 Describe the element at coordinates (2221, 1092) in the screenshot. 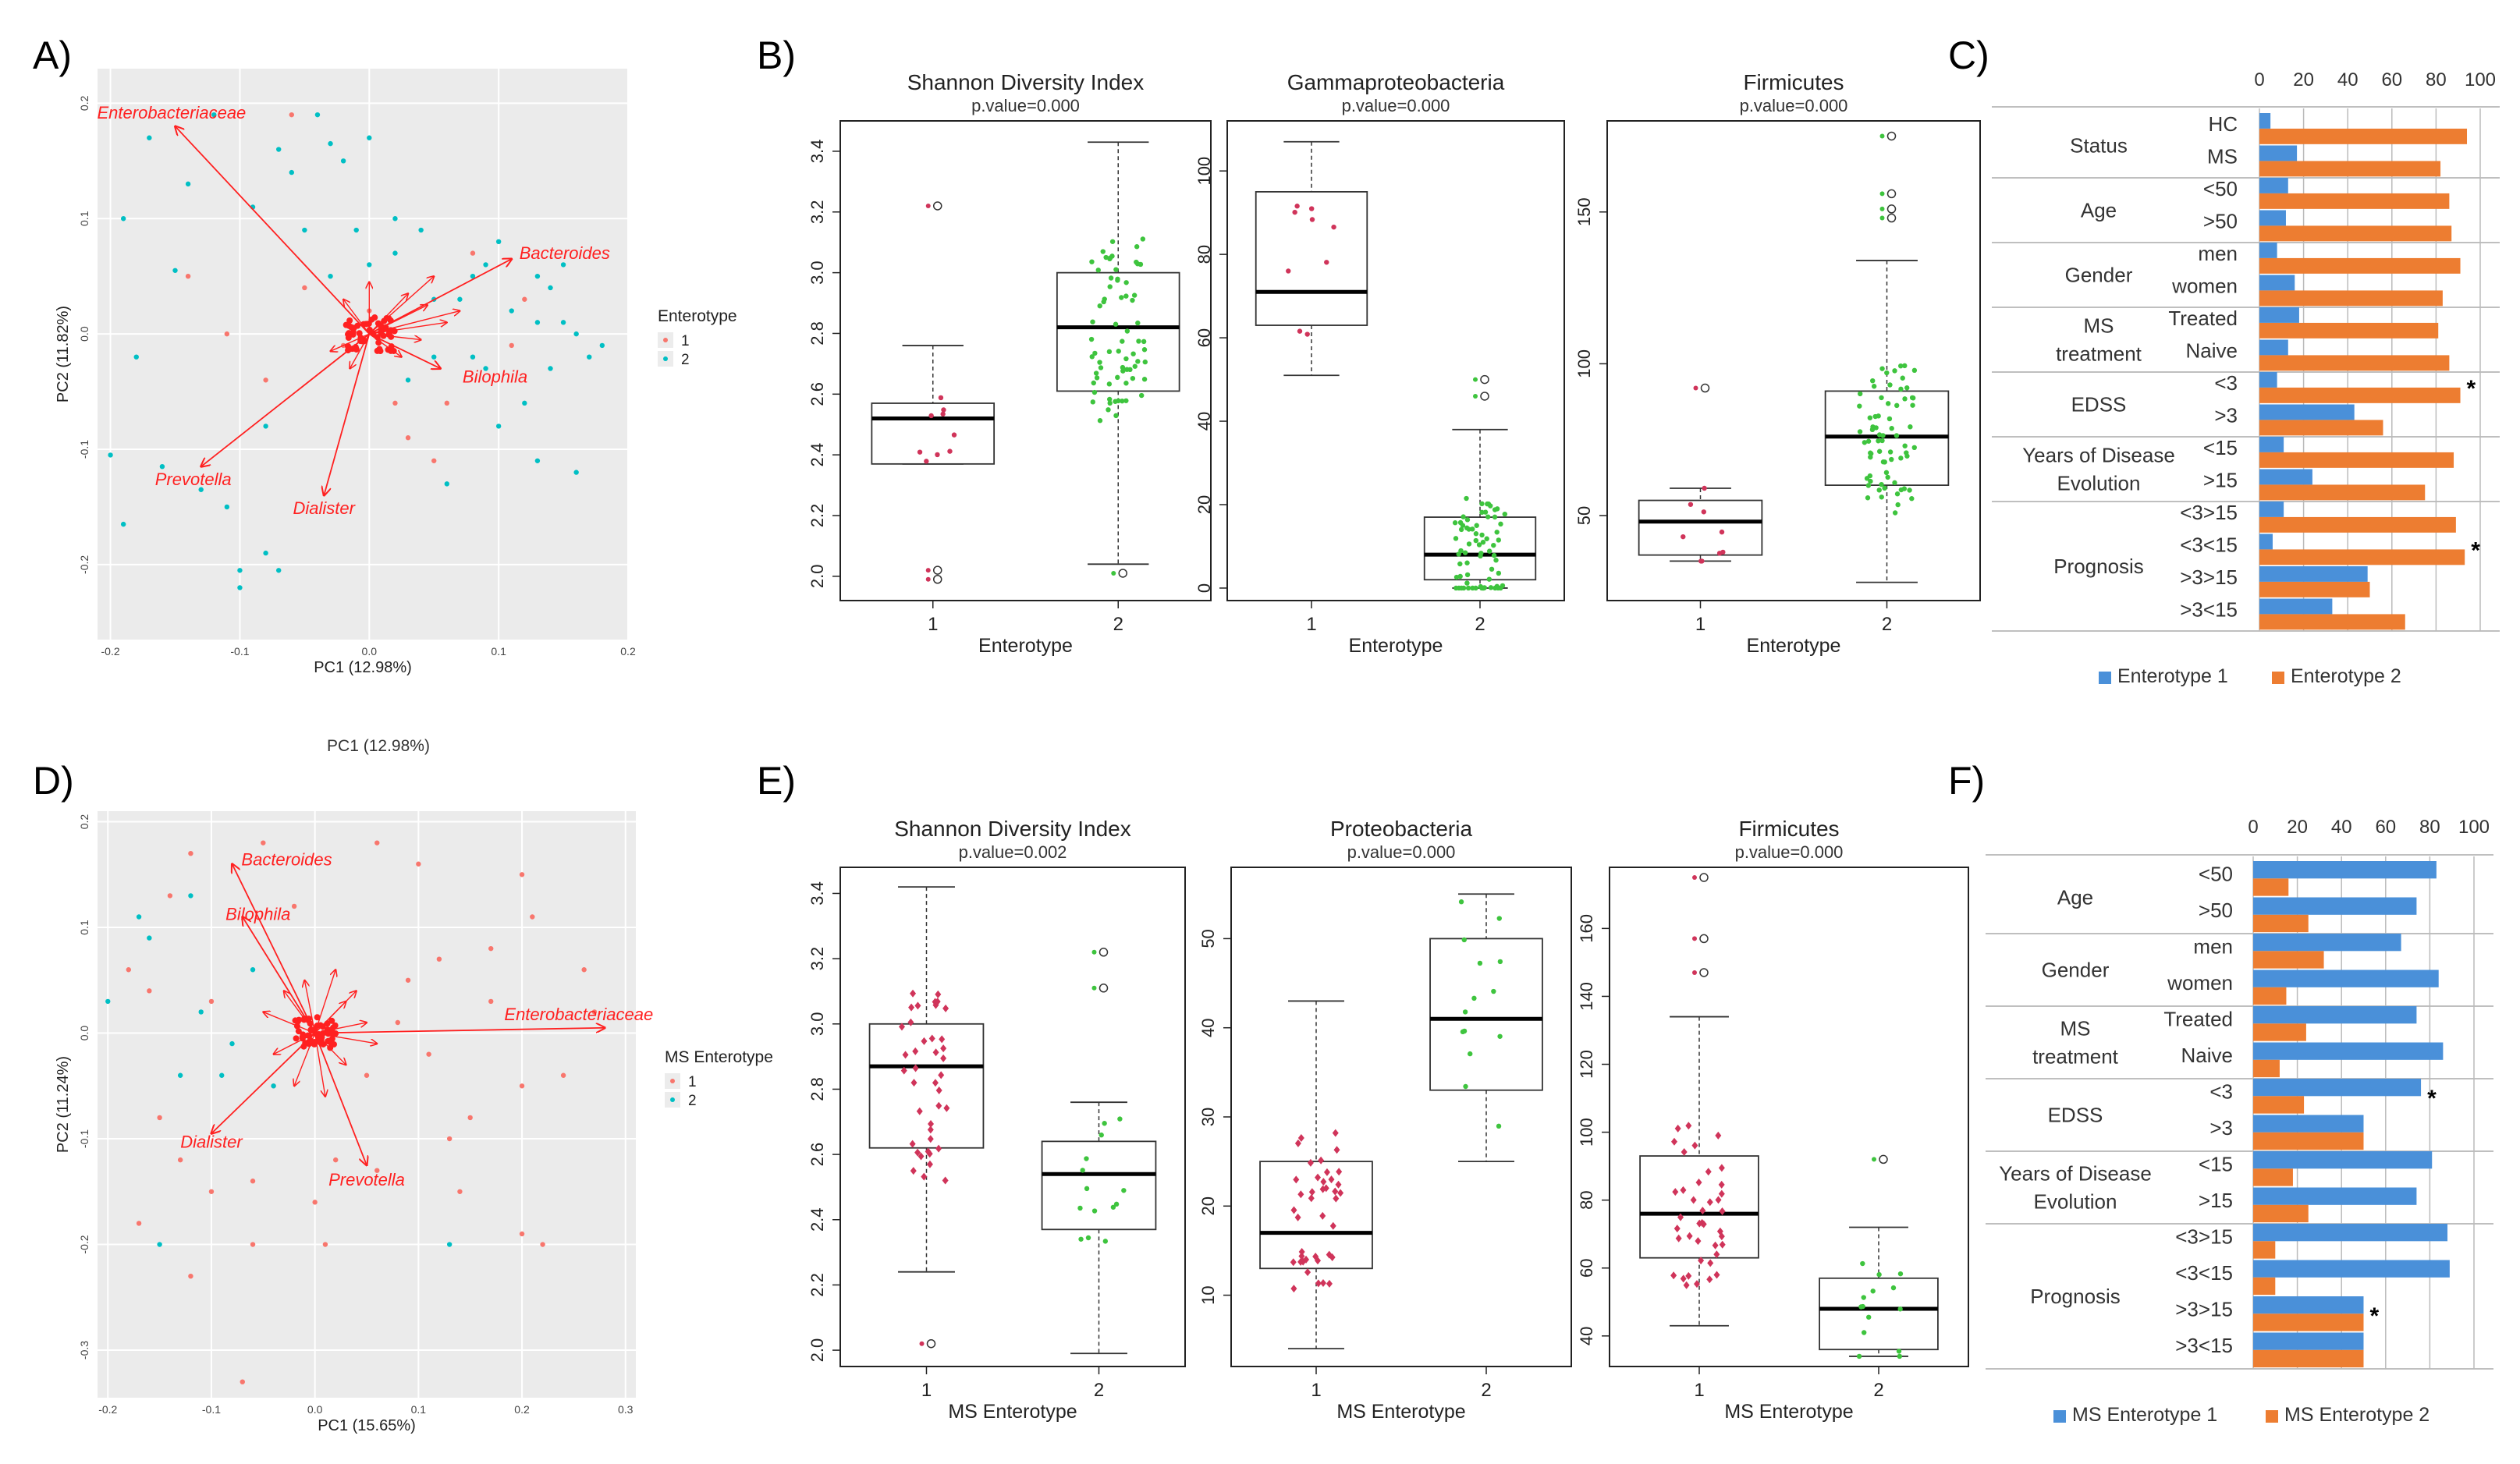

I see `category-label: <3` at that location.